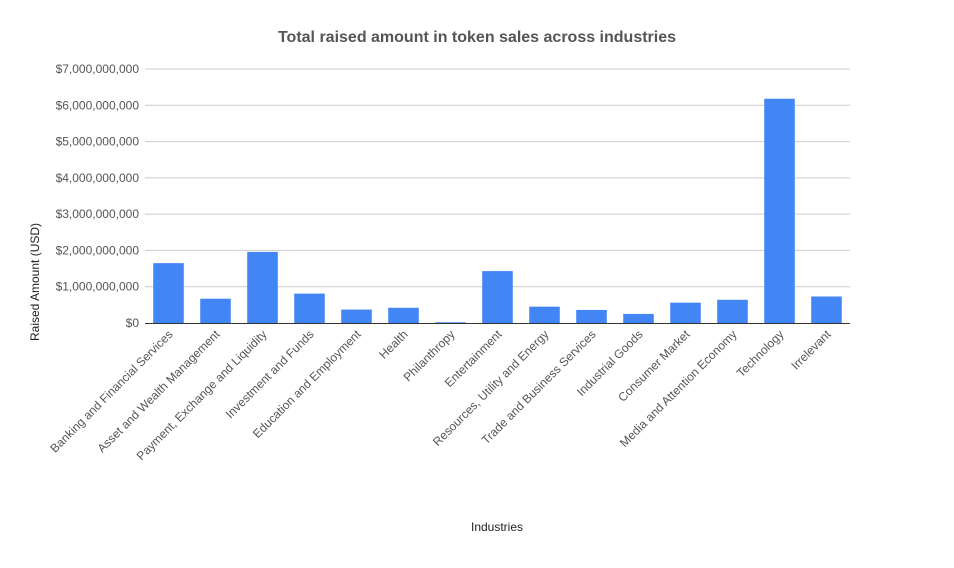 The width and height of the screenshot is (954, 568). What do you see at coordinates (98, 142) in the screenshot?
I see `y-tick-label: $5,000,000,000` at bounding box center [98, 142].